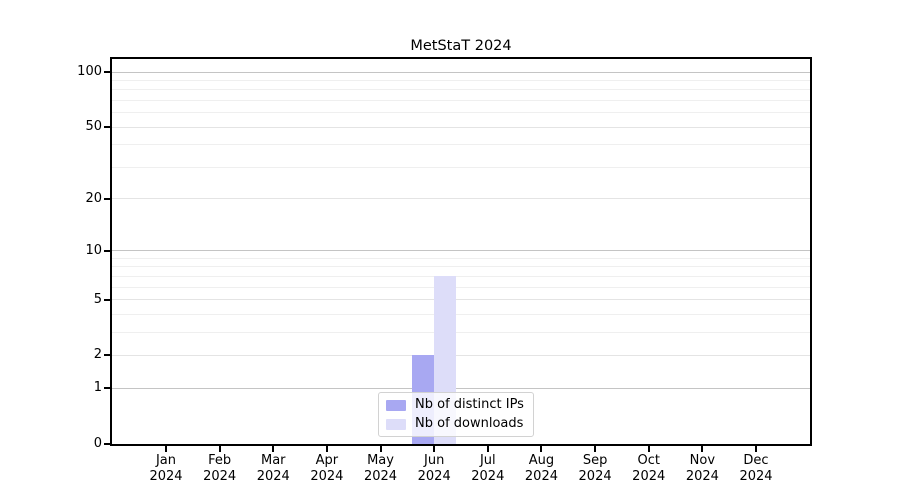  I want to click on x-tick-label: Oct 2024, so click(649, 469).